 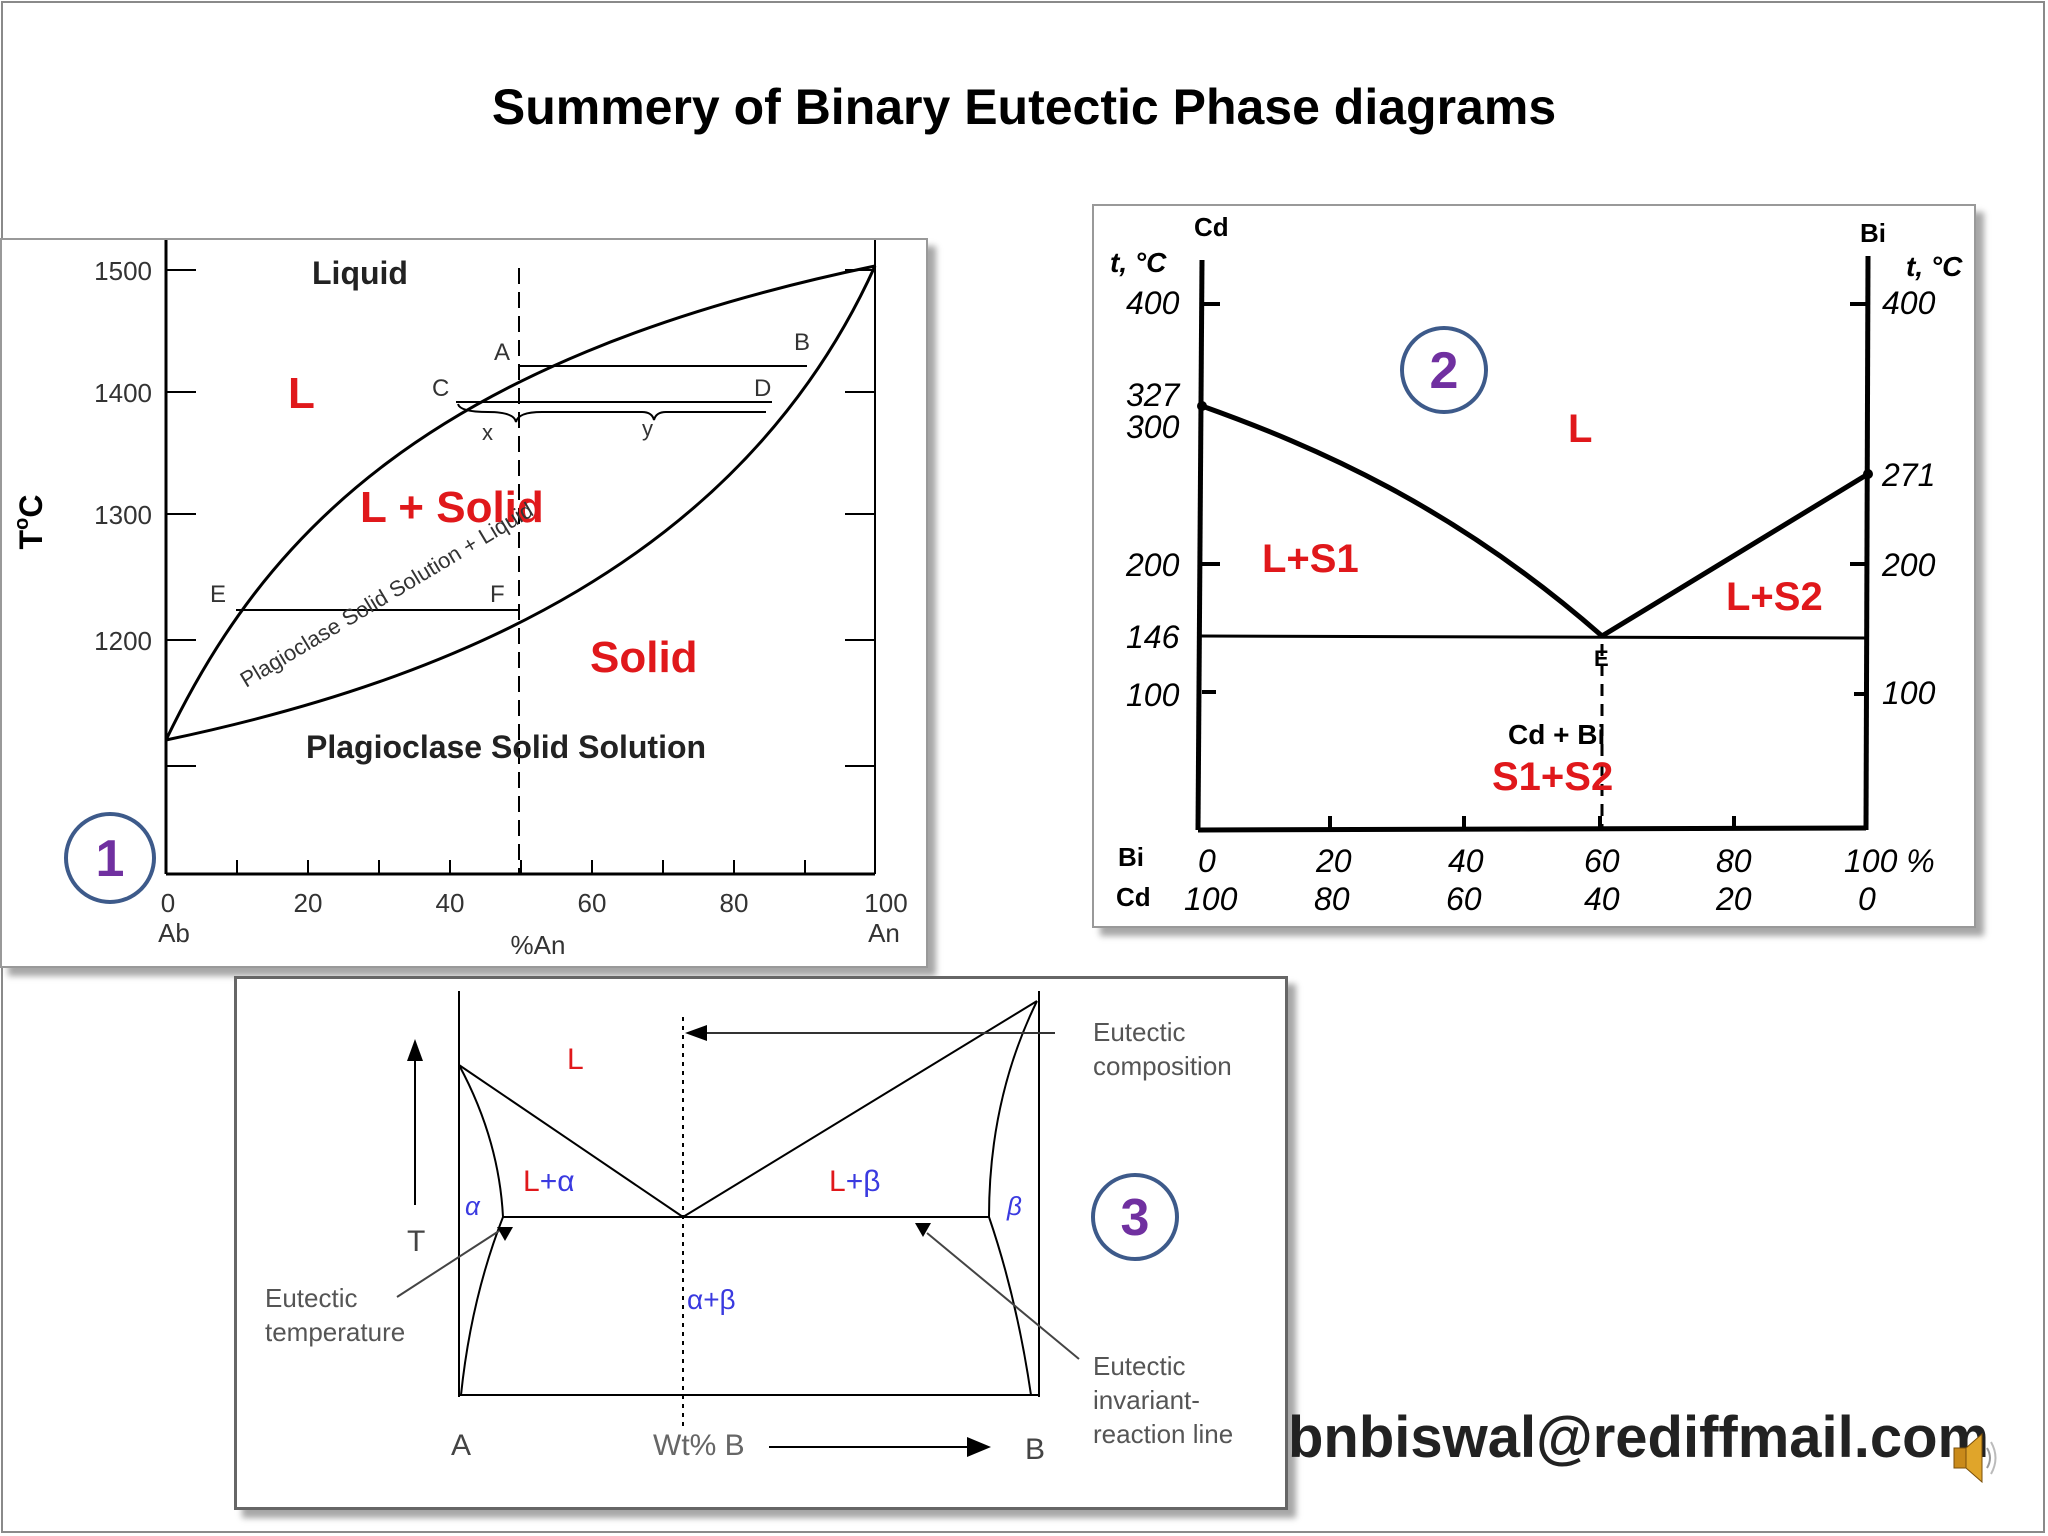 I want to click on element-label-bi: Bi, so click(x=1873, y=233).